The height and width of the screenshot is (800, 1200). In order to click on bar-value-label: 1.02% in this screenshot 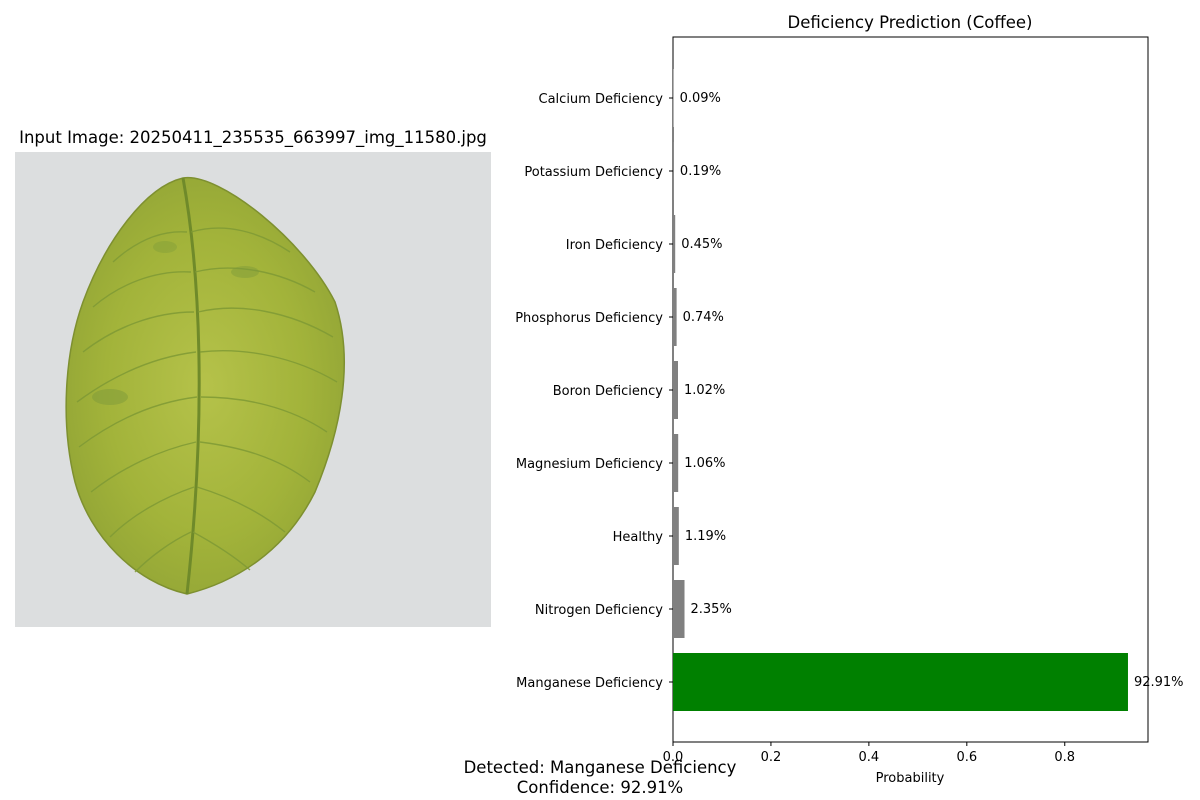, I will do `click(704, 390)`.